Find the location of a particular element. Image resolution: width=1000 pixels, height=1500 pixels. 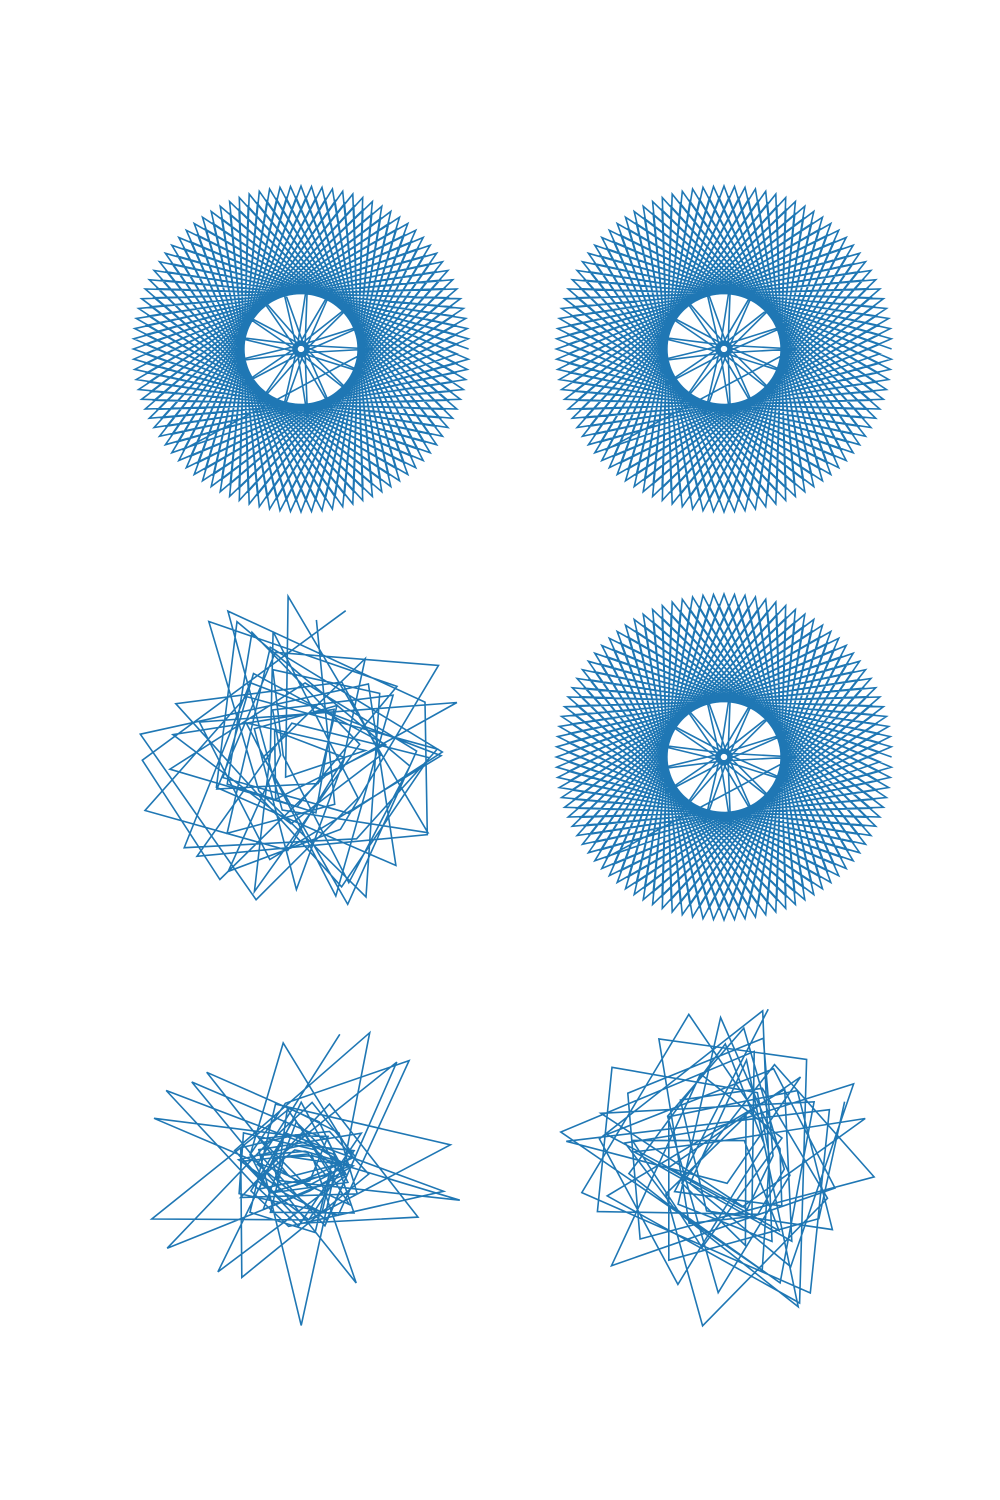

subplot-bottom-left is located at coordinates (301, 1166).